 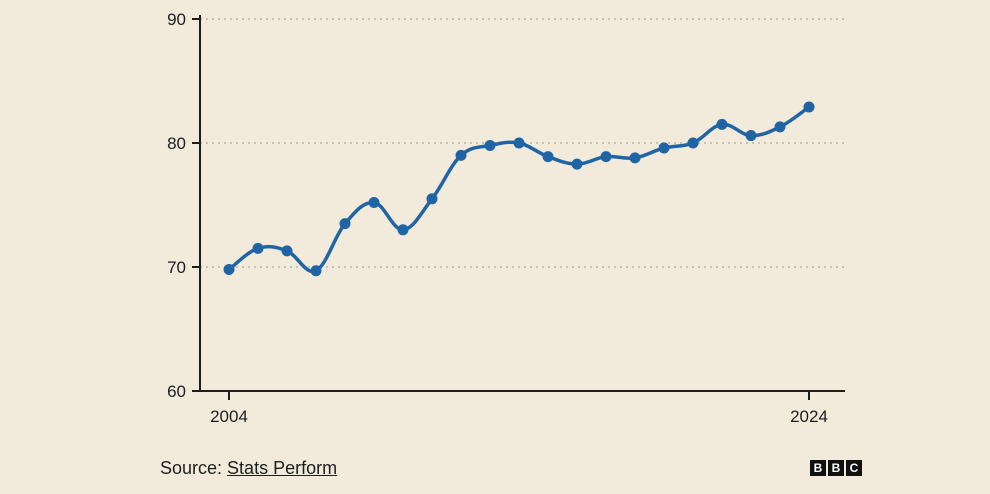 What do you see at coordinates (490, 145) in the screenshot?
I see `data-point-2013` at bounding box center [490, 145].